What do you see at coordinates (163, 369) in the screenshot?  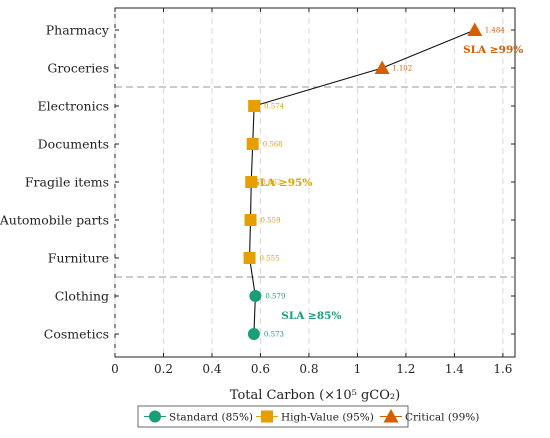 I see `x-tick-label: 0.2` at bounding box center [163, 369].